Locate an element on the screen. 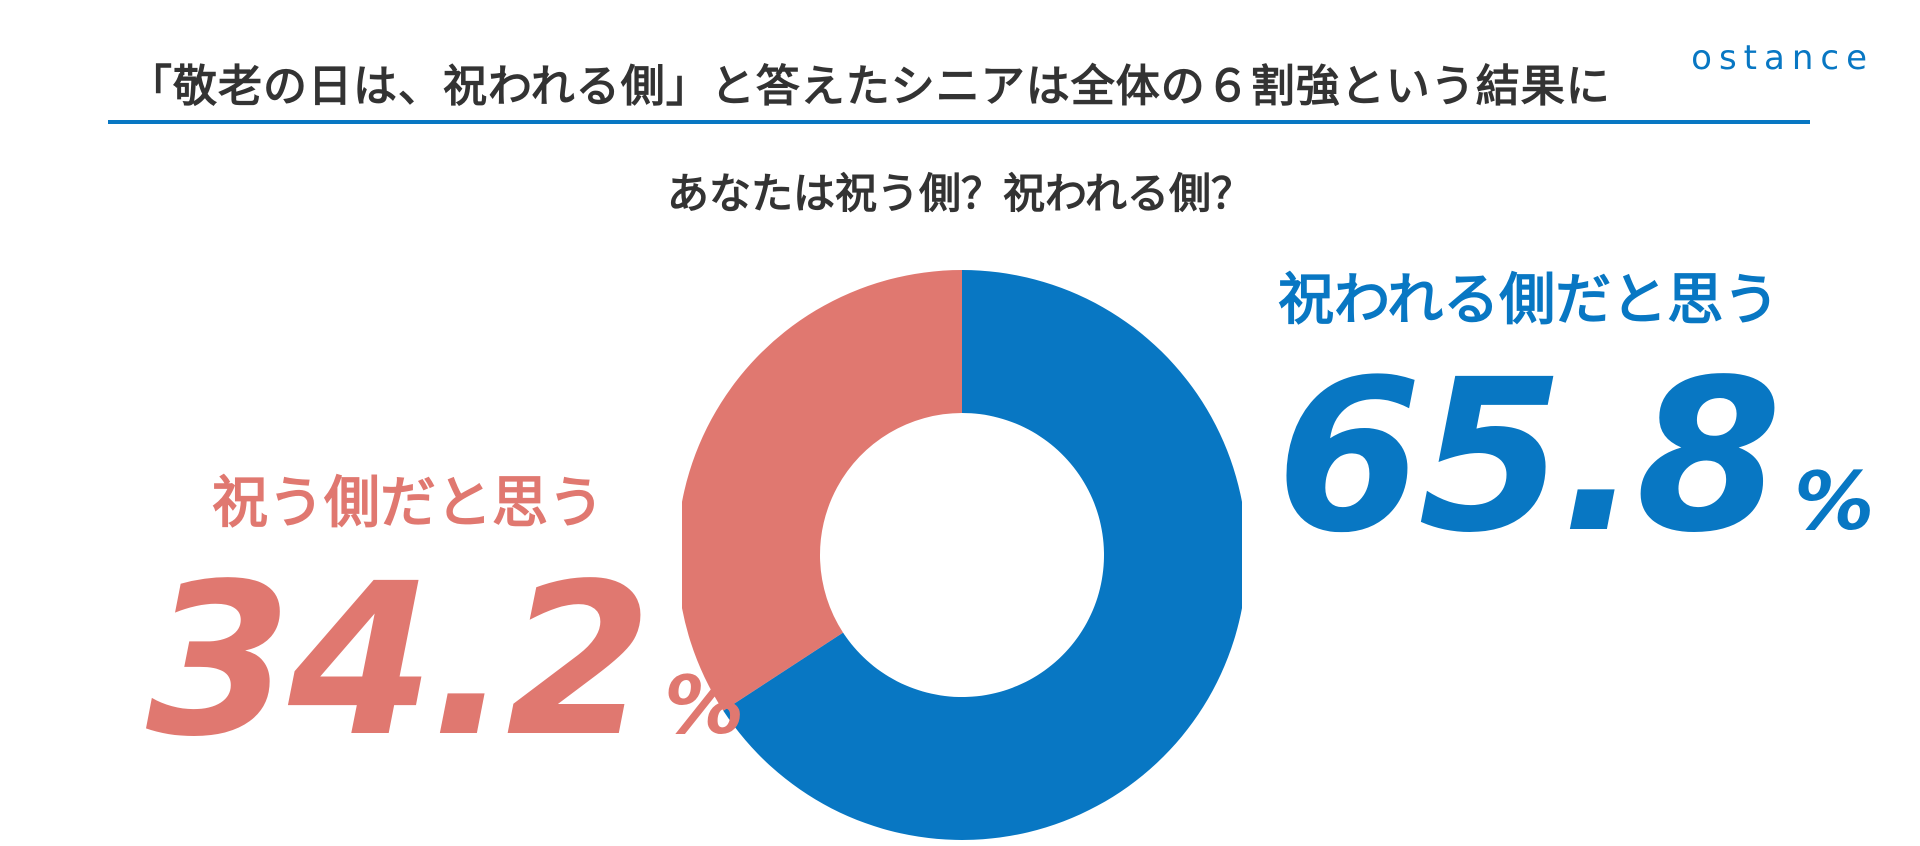  header-divider is located at coordinates (959, 122).